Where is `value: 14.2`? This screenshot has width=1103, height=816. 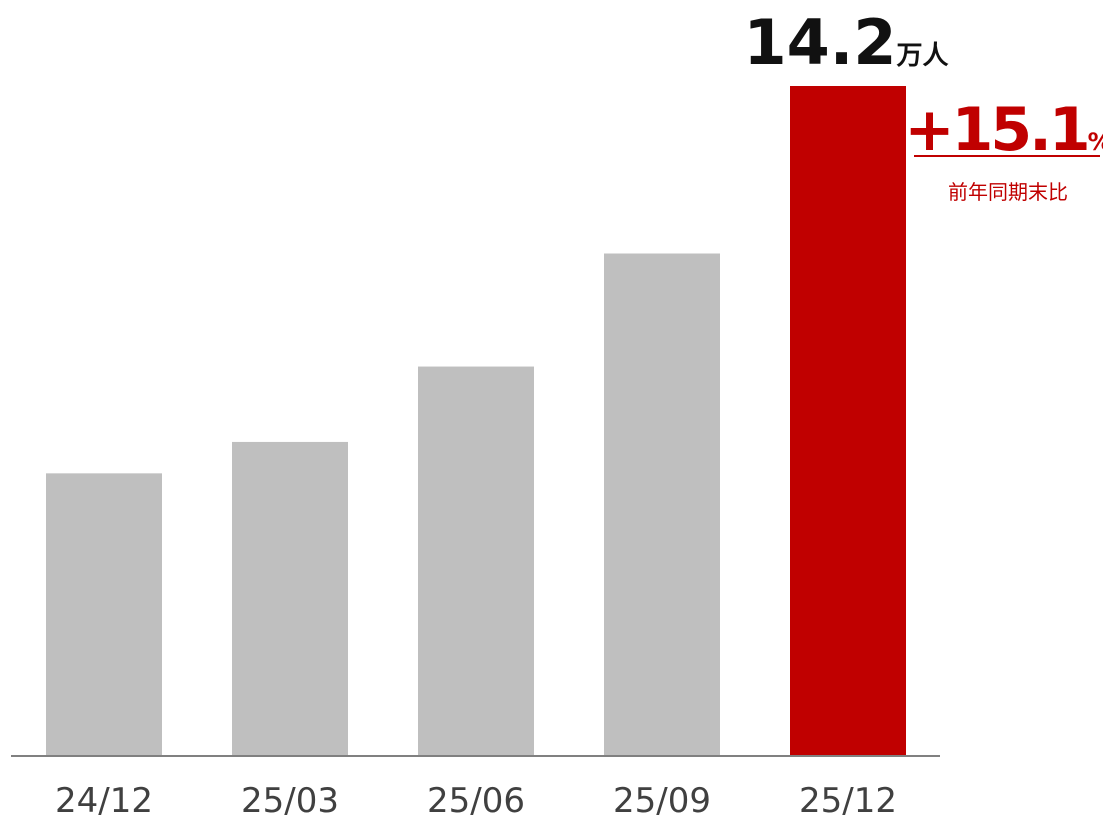 value: 14.2 is located at coordinates (820, 42).